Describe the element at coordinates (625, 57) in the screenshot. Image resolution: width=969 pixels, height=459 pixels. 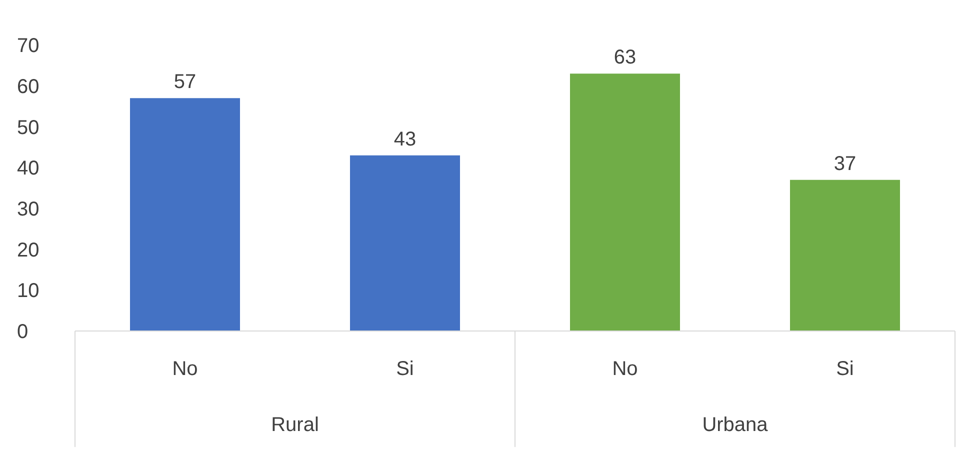
I see `data-label: 63` at that location.